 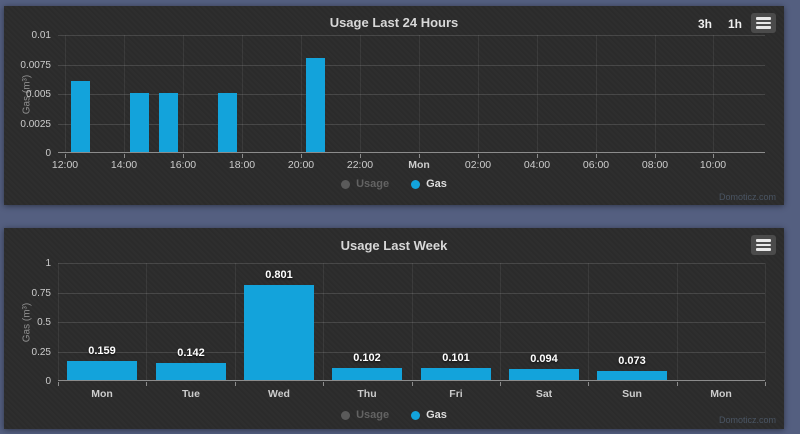 I want to click on x-tick-label: 04:00, so click(x=537, y=165).